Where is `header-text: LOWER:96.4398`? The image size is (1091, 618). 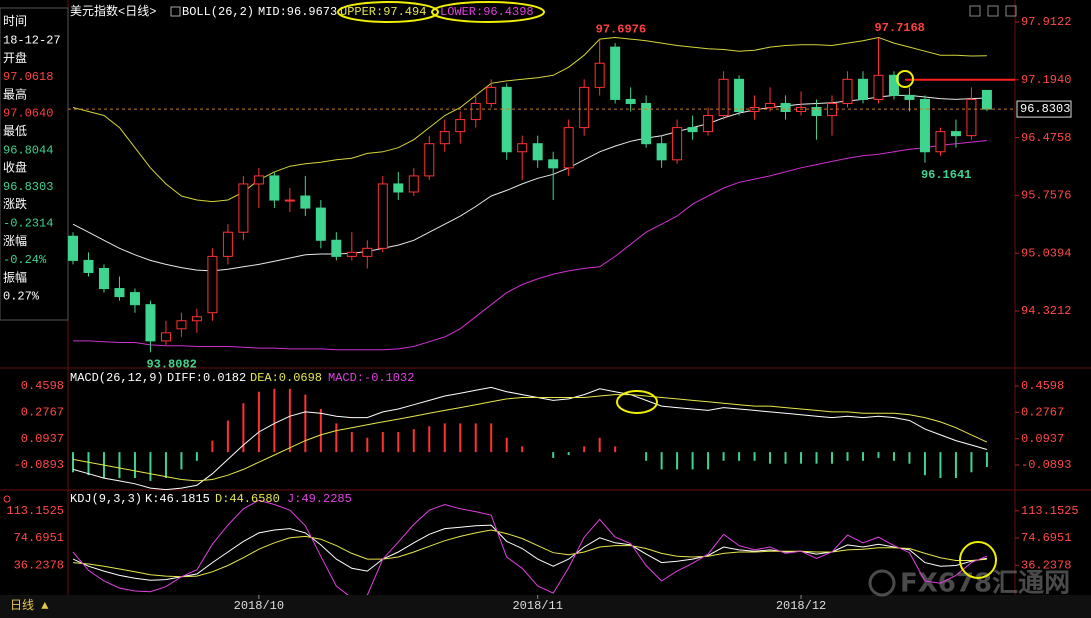 header-text: LOWER:96.4398 is located at coordinates (487, 12).